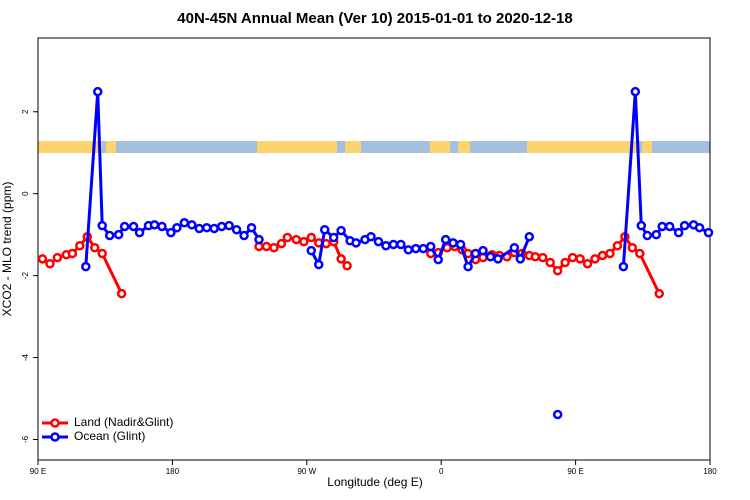 The height and width of the screenshot is (500, 750). What do you see at coordinates (25, 111) in the screenshot?
I see `y-tick-label: 2` at bounding box center [25, 111].